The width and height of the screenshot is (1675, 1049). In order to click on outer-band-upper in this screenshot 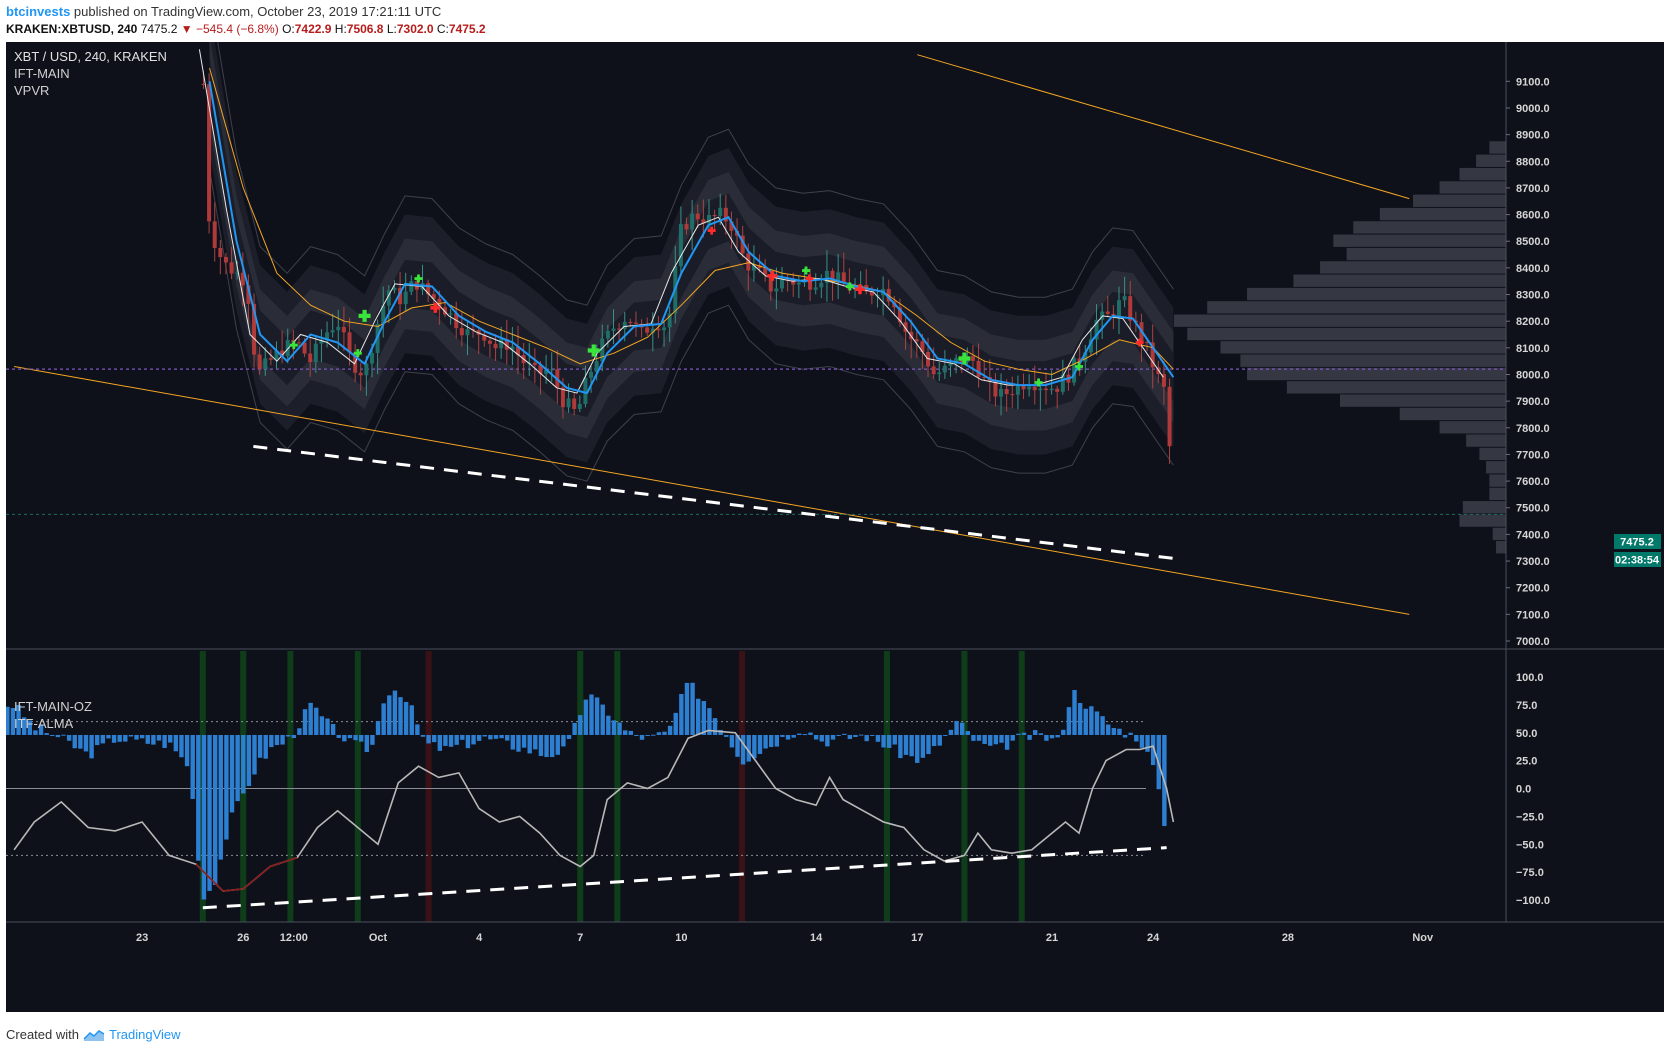, I will do `click(695, 174)`.